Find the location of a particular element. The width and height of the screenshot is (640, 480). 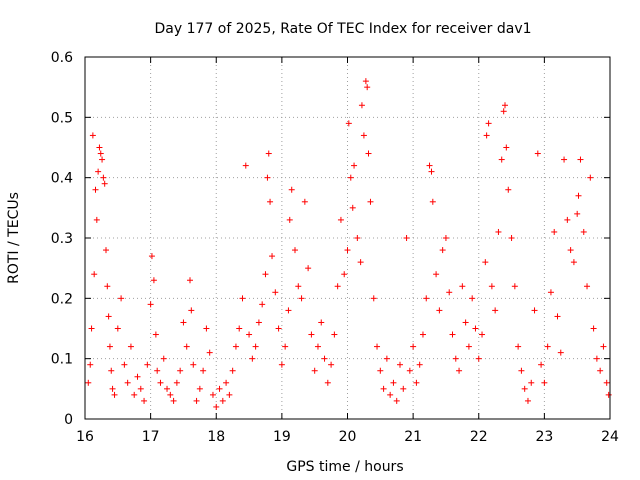

x-tick-label: 16 is located at coordinates (85, 437).